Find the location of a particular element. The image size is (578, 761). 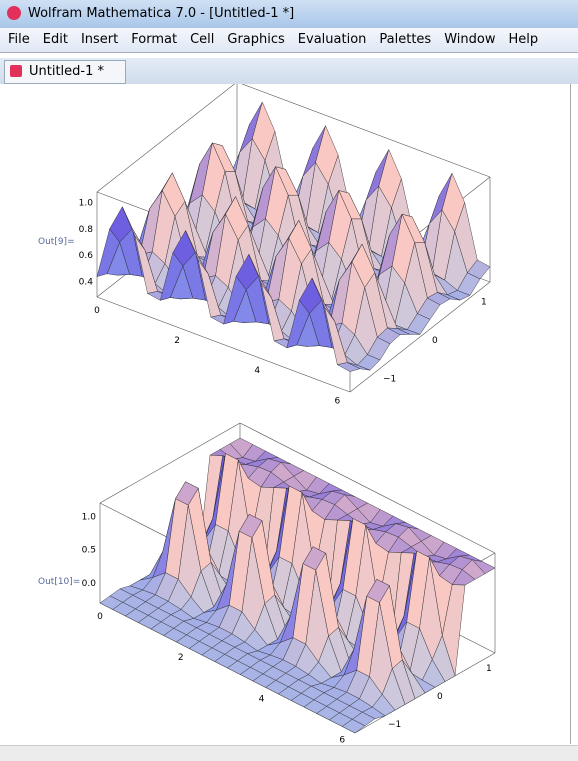

menu-item: Palettes is located at coordinates (405, 39).